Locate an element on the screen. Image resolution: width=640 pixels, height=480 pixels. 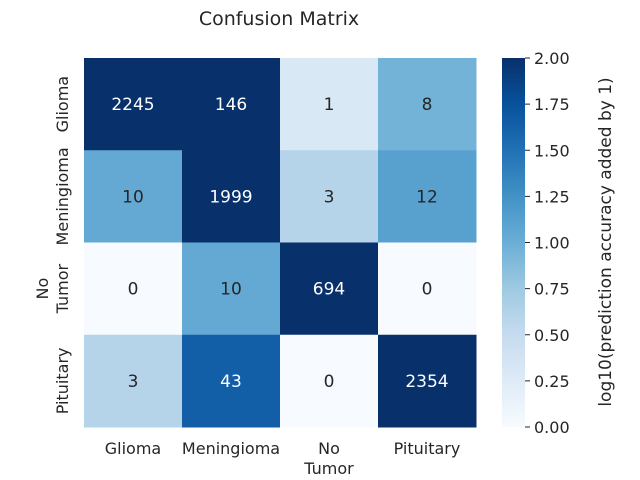
cell-r2-c0 is located at coordinates (133, 289).